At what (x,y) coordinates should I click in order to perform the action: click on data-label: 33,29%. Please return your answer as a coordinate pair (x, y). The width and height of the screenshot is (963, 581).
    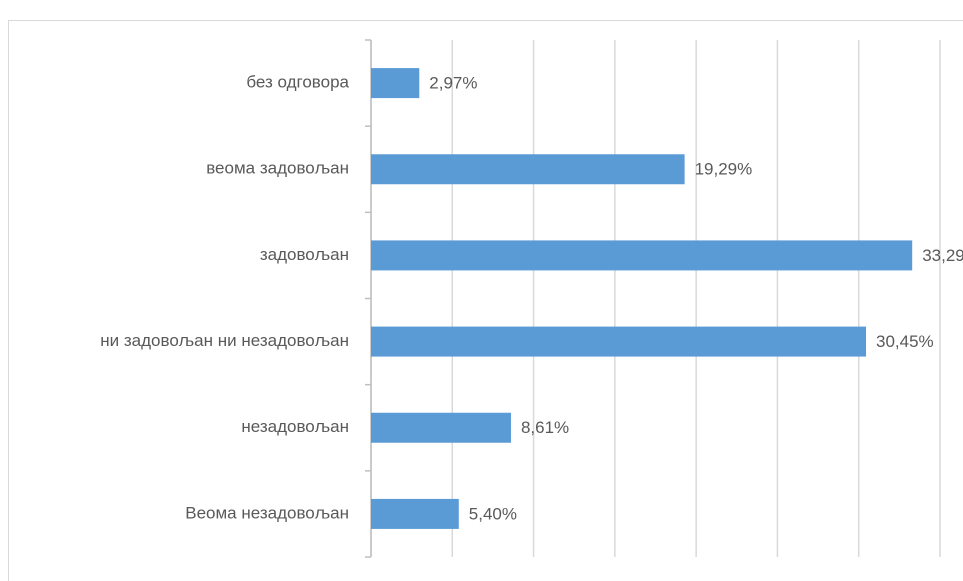
    Looking at the image, I should click on (942, 255).